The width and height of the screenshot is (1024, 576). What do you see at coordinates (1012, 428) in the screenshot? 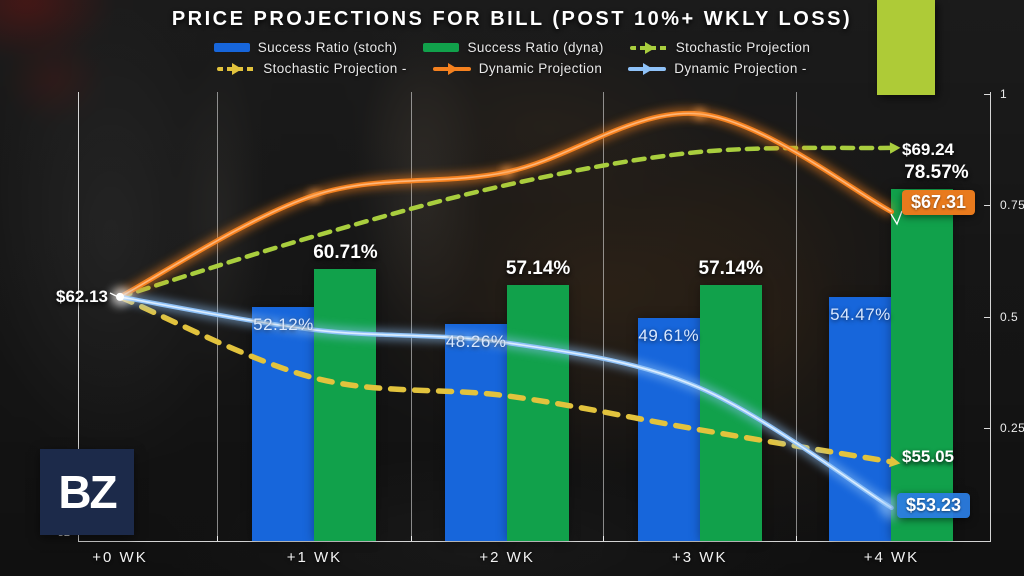
I see `y-axis-tick-label: 0.25` at bounding box center [1012, 428].